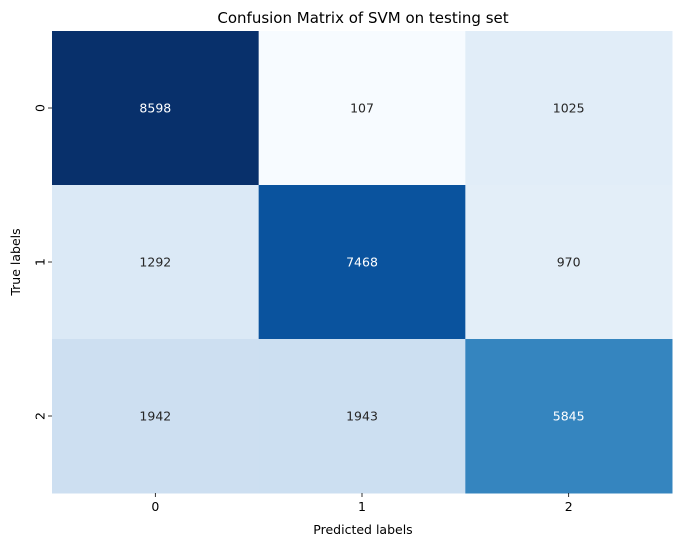 The image size is (683, 547). Describe the element at coordinates (40, 108) in the screenshot. I see `y-tick-label: 0` at that location.